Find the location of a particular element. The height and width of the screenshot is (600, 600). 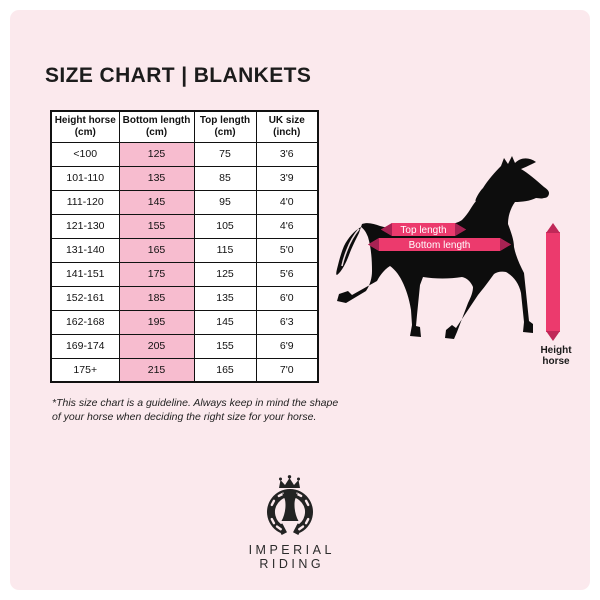

table-row: 162-168 195 145 6'3 is located at coordinates (184, 322).